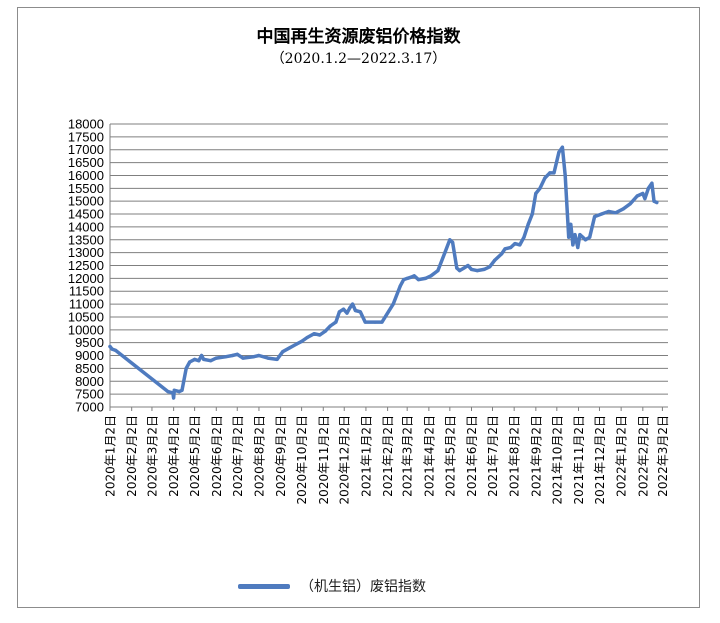 The height and width of the screenshot is (623, 720). Describe the element at coordinates (174, 456) in the screenshot. I see `x-tick-label: 2020年4月2日` at that location.